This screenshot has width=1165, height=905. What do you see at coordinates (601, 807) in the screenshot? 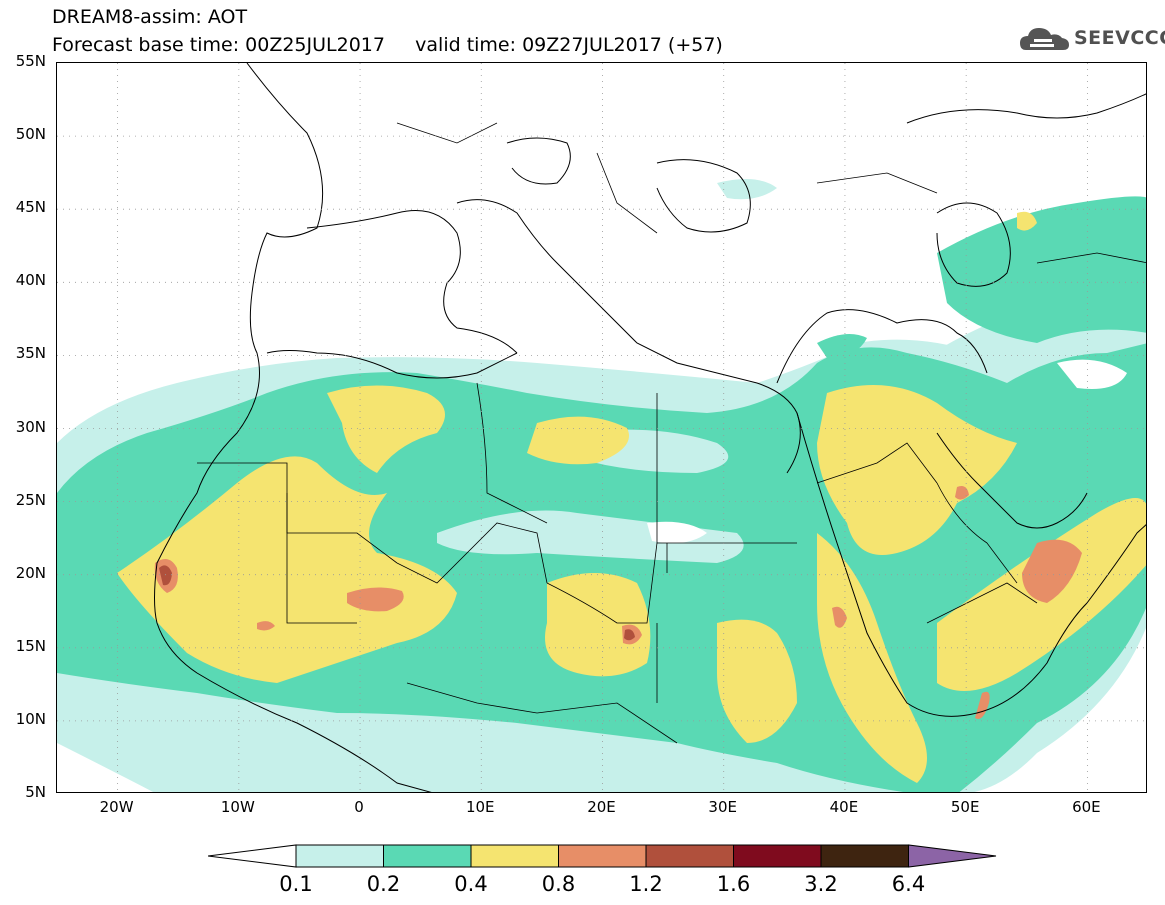
I see `longitude-tick-label: 20E` at bounding box center [601, 807].